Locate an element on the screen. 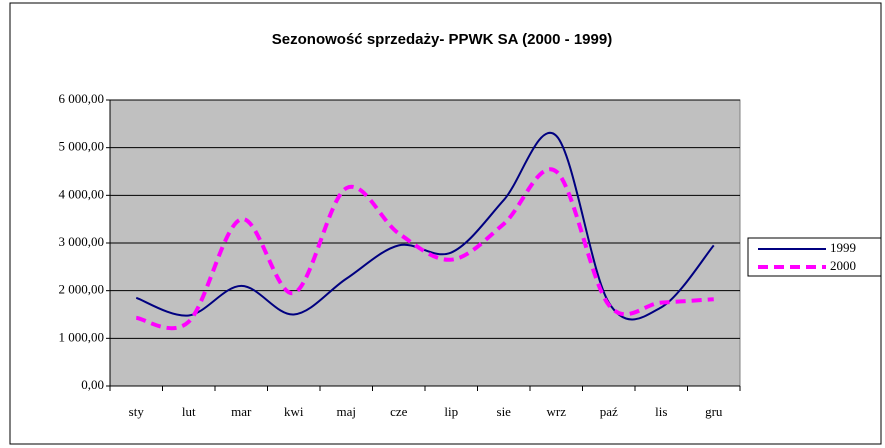 This screenshot has width=885, height=448. x-tick-label: mar is located at coordinates (241, 411).